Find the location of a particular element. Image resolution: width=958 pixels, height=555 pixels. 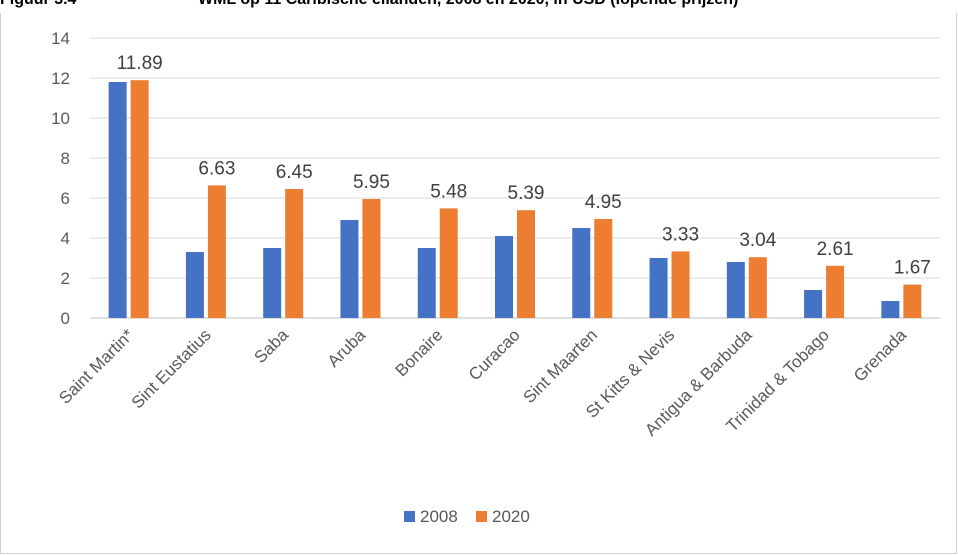

legend-swatch-2020 is located at coordinates (481, 516).